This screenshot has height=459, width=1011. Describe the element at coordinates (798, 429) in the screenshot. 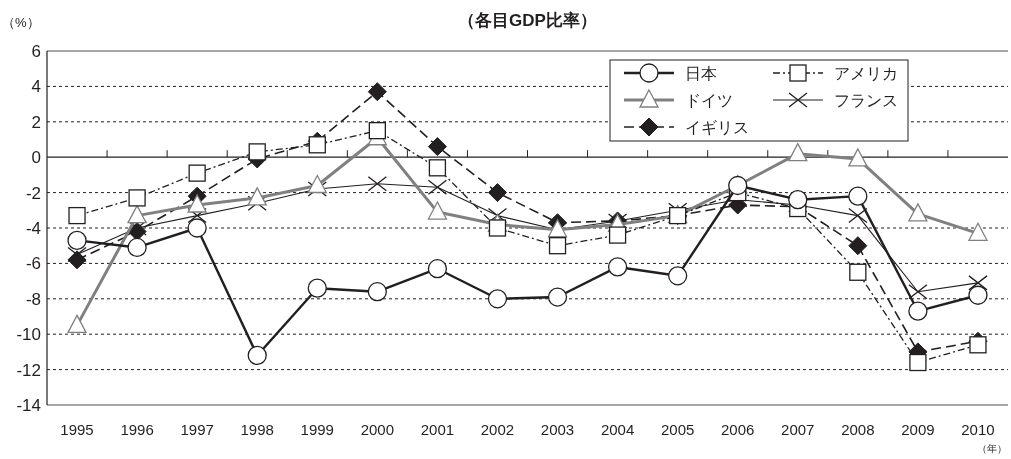

I see `x-tick-label: 2007` at that location.